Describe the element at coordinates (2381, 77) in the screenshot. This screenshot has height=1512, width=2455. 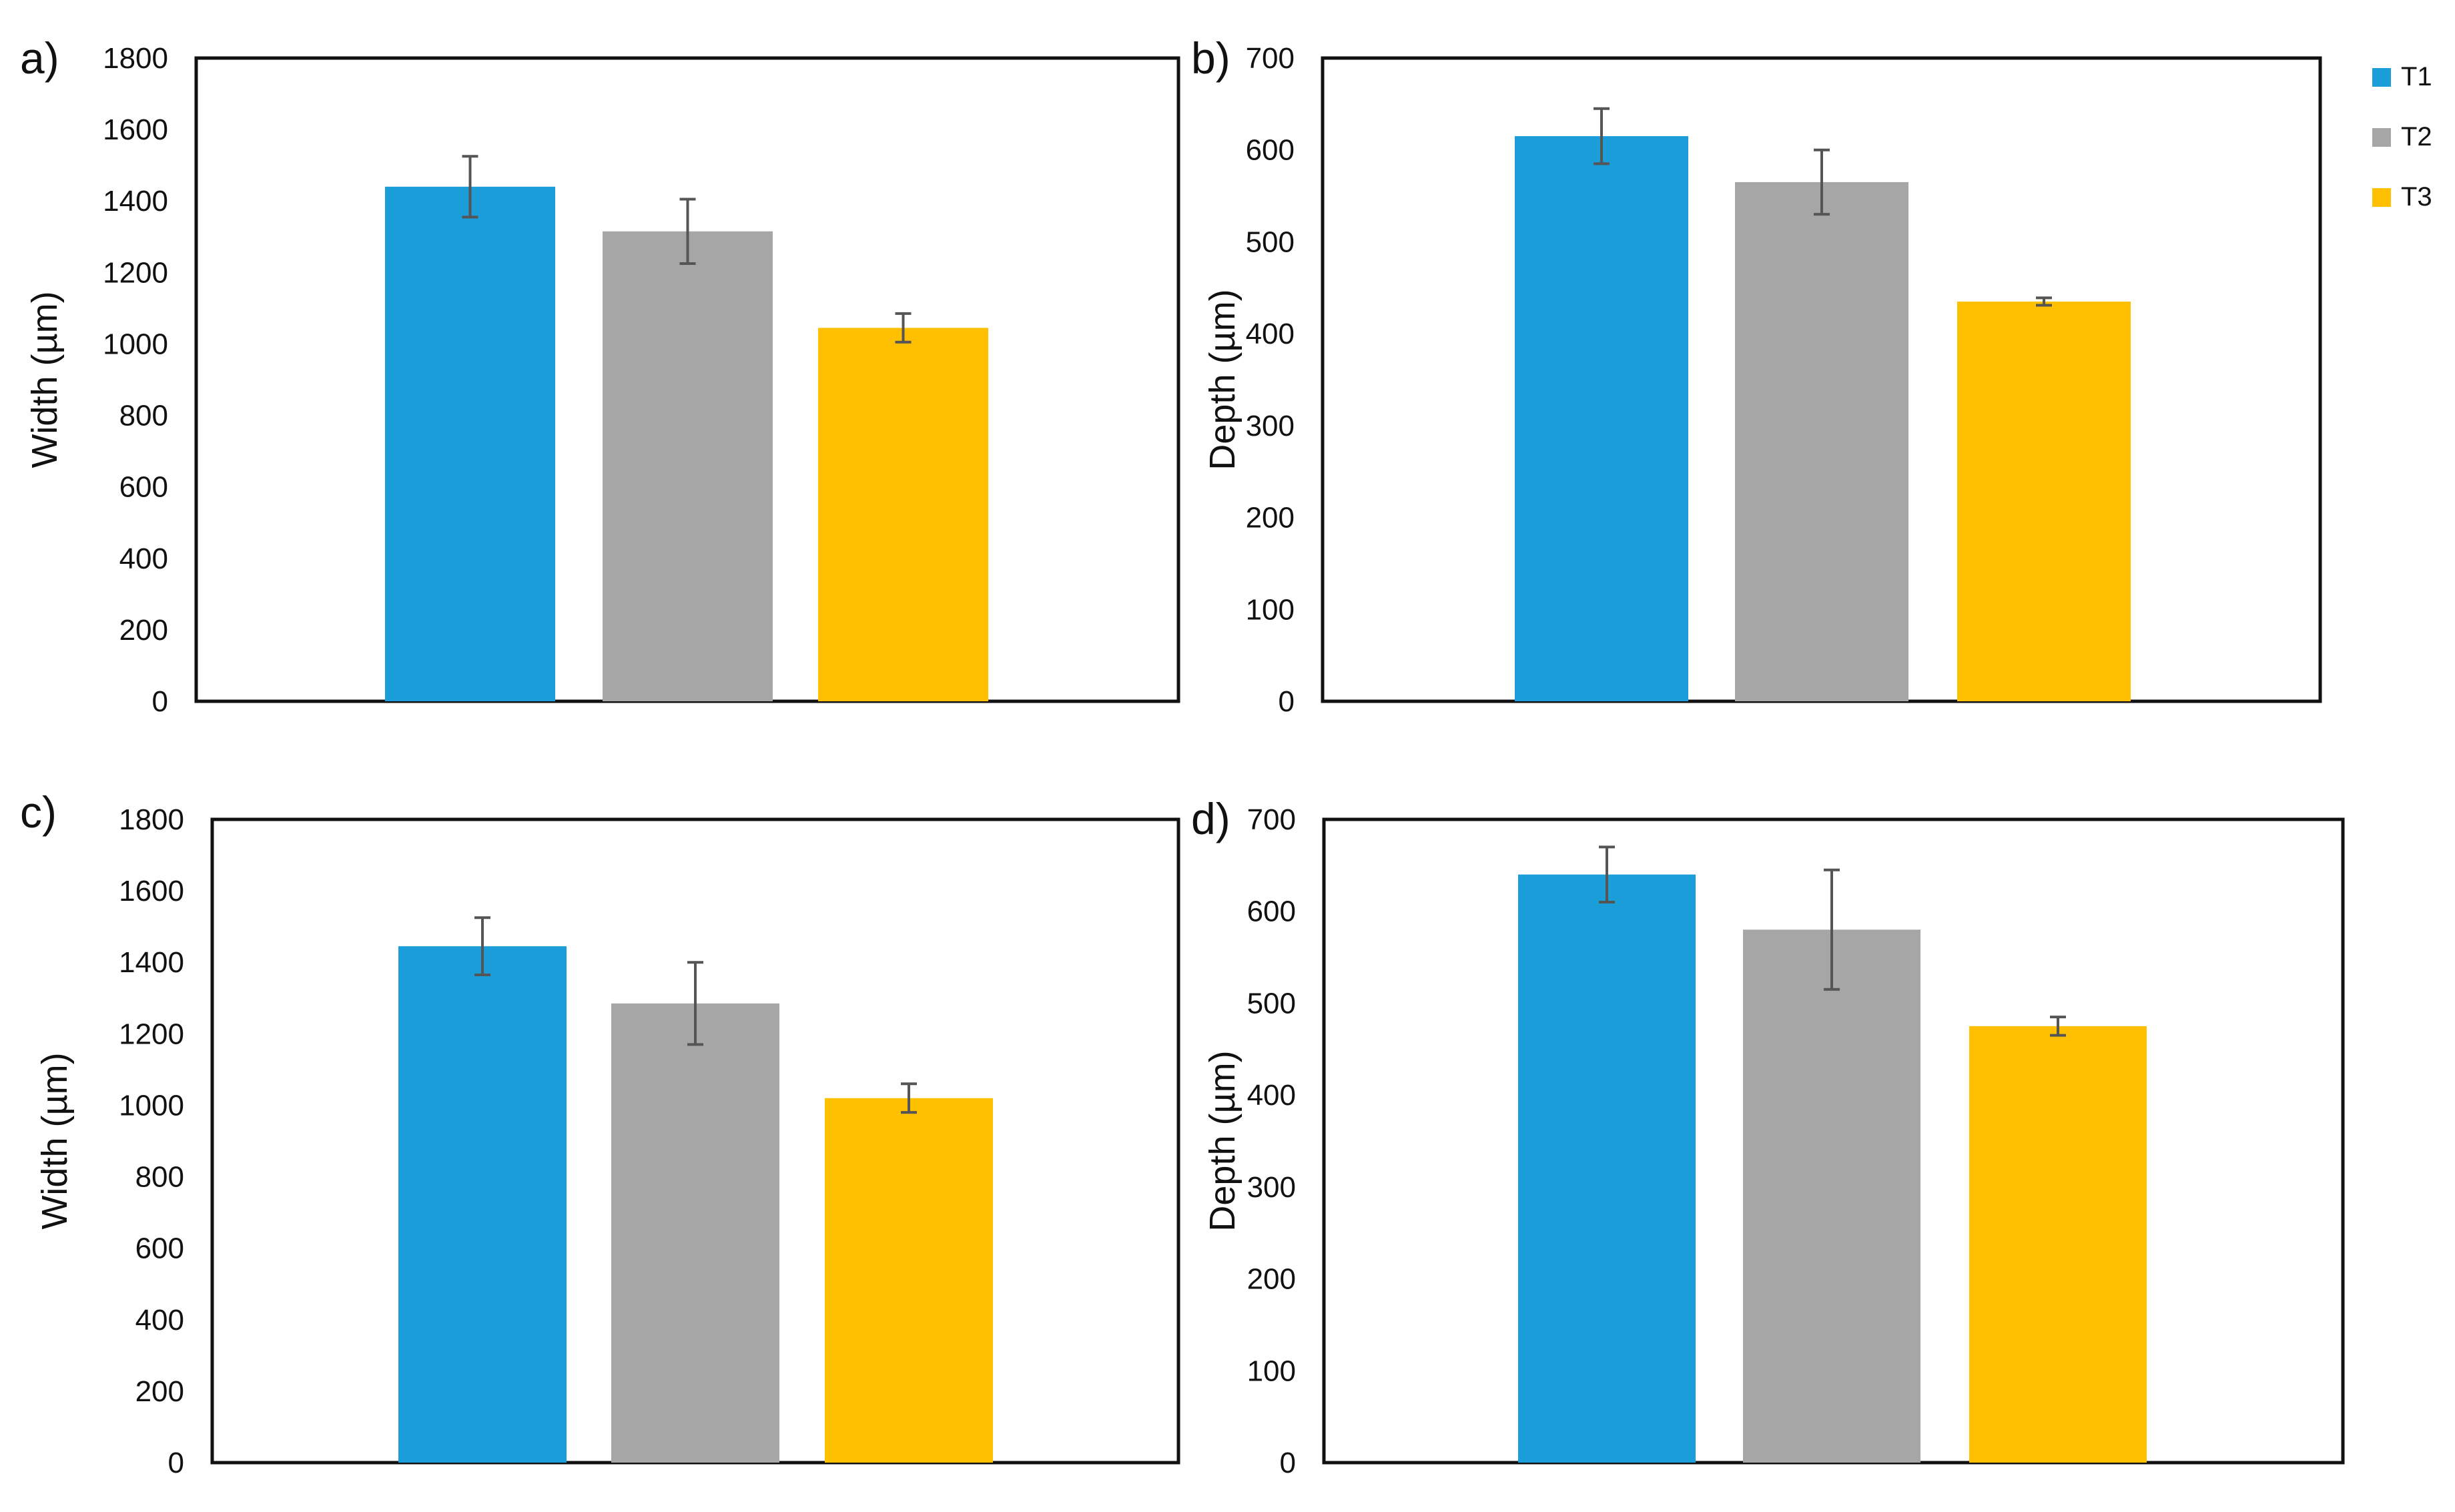
I see `legend-swatch-t1` at that location.